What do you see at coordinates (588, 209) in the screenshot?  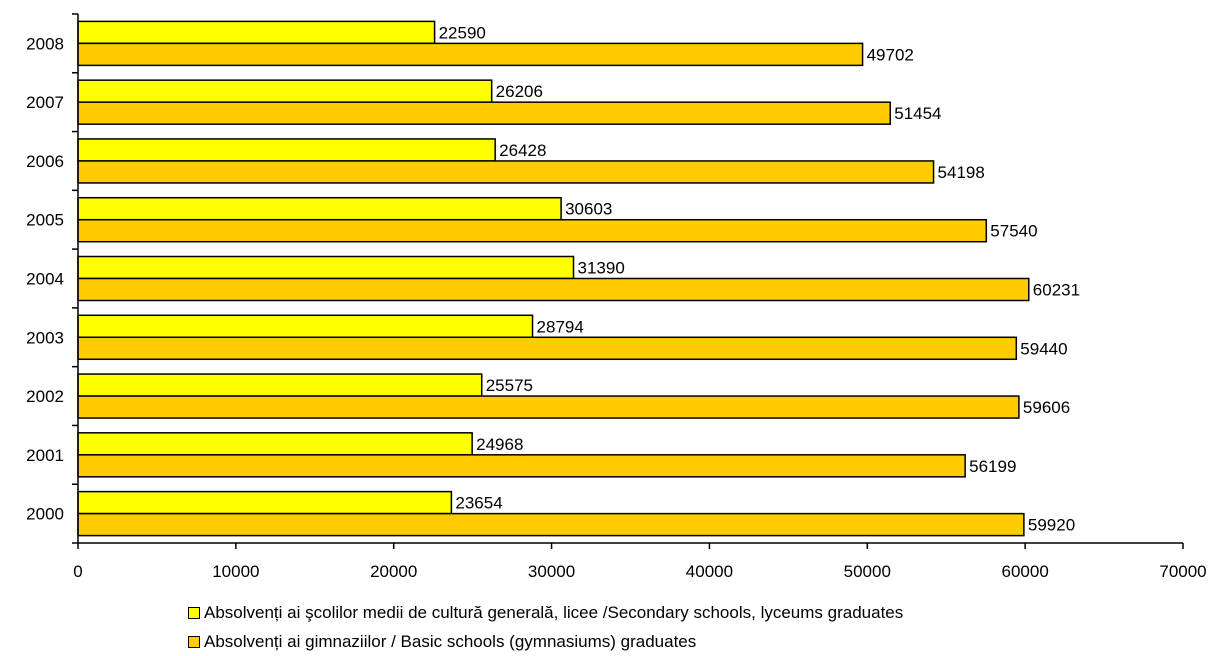 I see `data-label-secondary-2005: 30603` at bounding box center [588, 209].